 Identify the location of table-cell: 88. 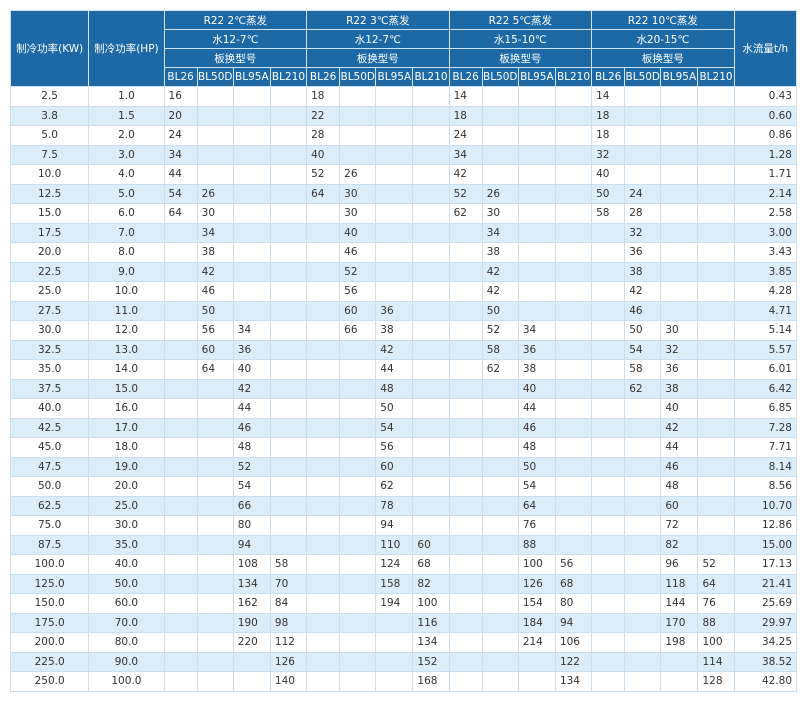
(716, 622).